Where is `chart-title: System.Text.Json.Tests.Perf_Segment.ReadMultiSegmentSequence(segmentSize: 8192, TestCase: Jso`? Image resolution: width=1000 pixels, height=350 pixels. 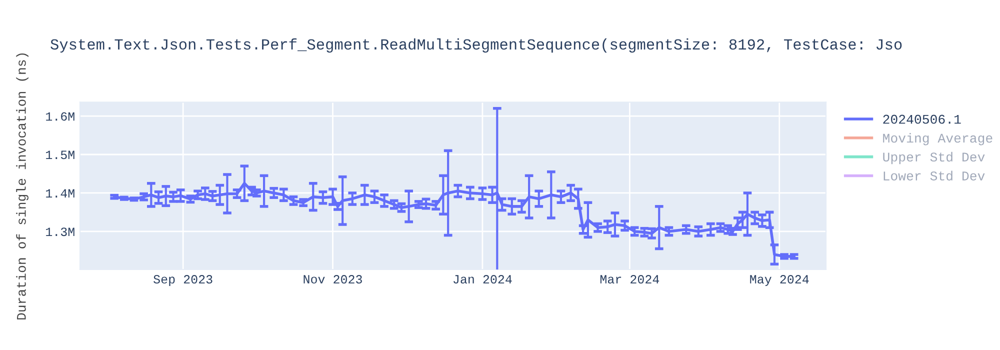
chart-title: System.Text.Json.Tests.Perf_Segment.ReadMultiSegmentSequence(segmentSize: 8192, TestCase: Jso is located at coordinates (476, 45).